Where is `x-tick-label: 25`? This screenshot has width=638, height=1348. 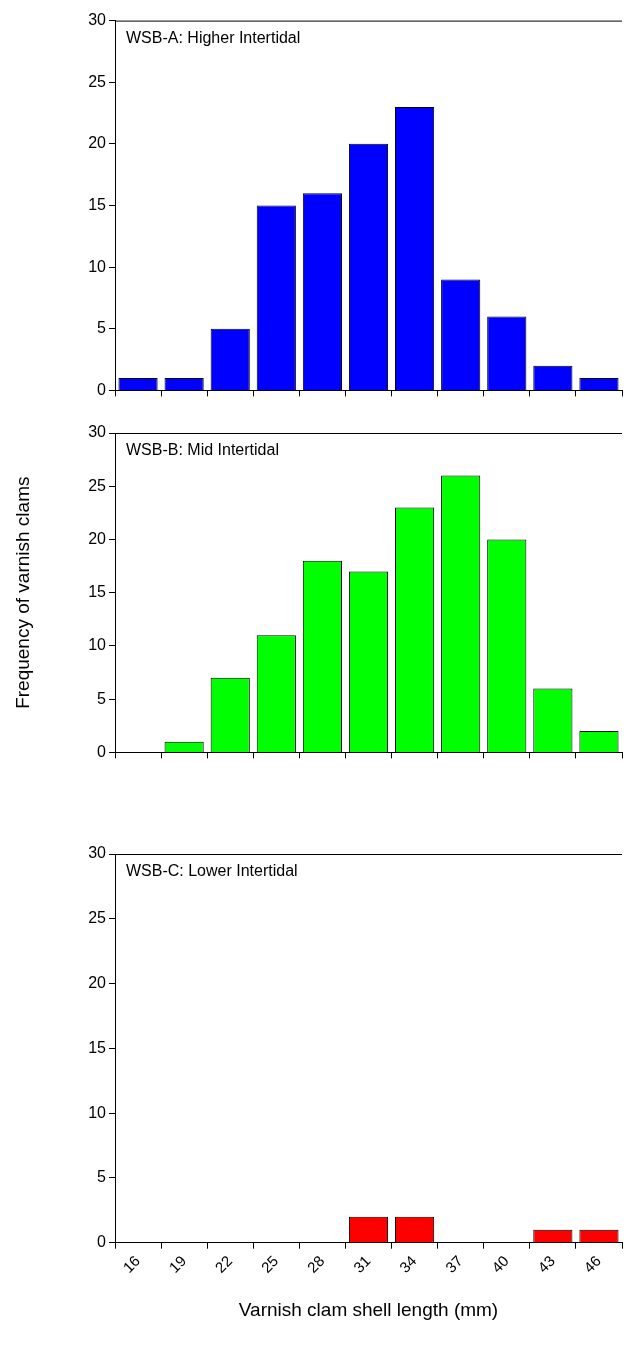
x-tick-label: 25 is located at coordinates (269, 1264).